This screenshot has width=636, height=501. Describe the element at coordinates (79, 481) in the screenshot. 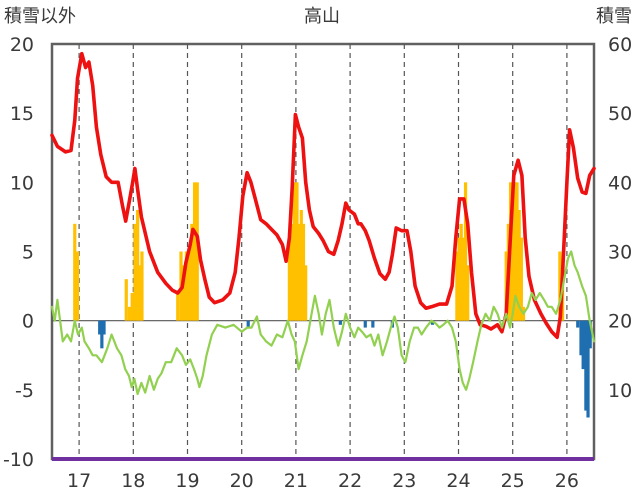

I see `x-tick-label: 17` at that location.